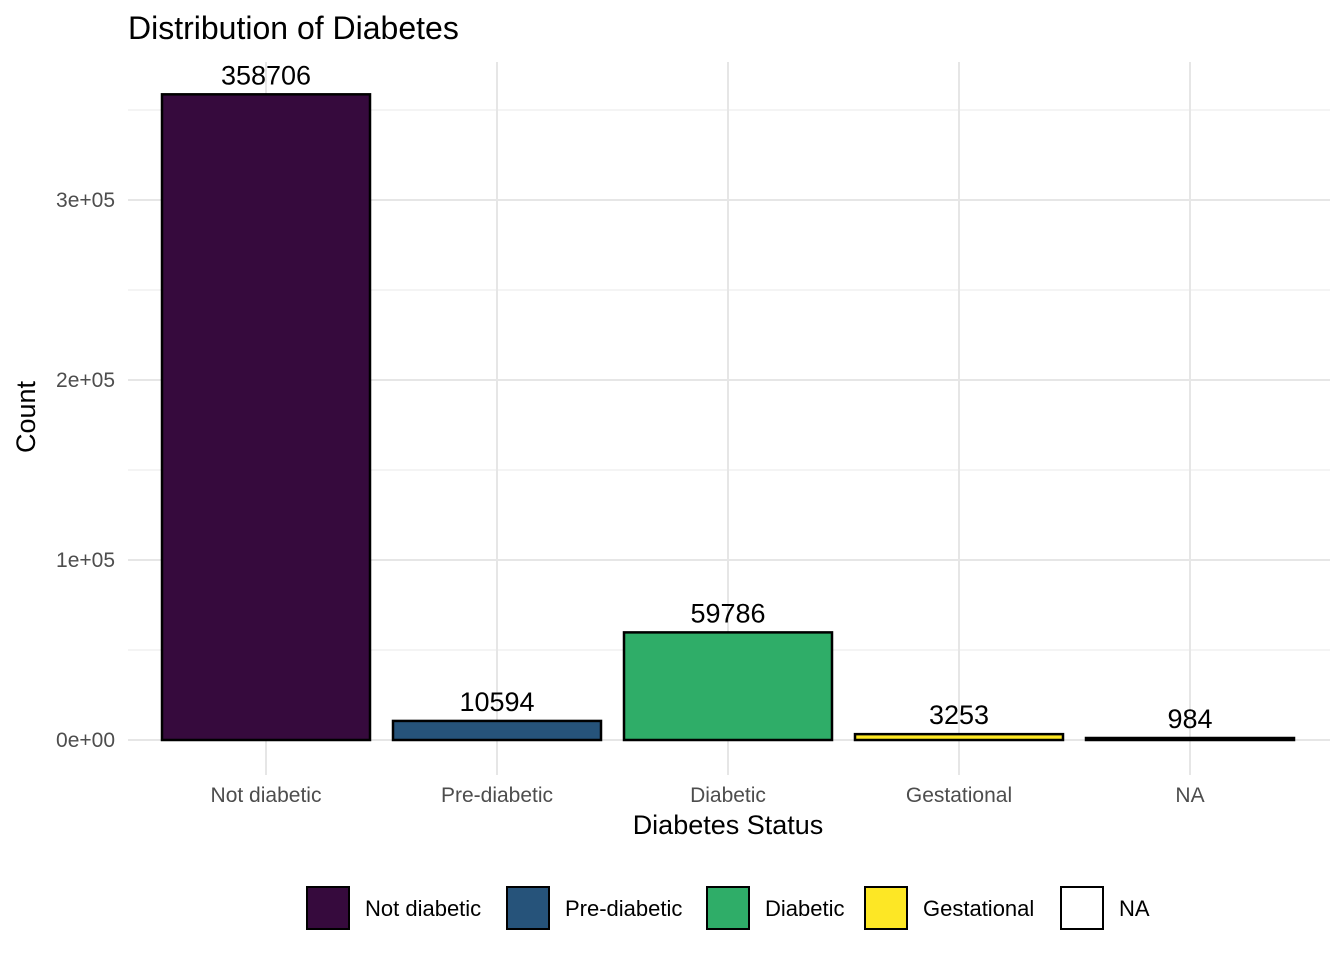  I want to click on legend-label: Diabetic, so click(804, 908).